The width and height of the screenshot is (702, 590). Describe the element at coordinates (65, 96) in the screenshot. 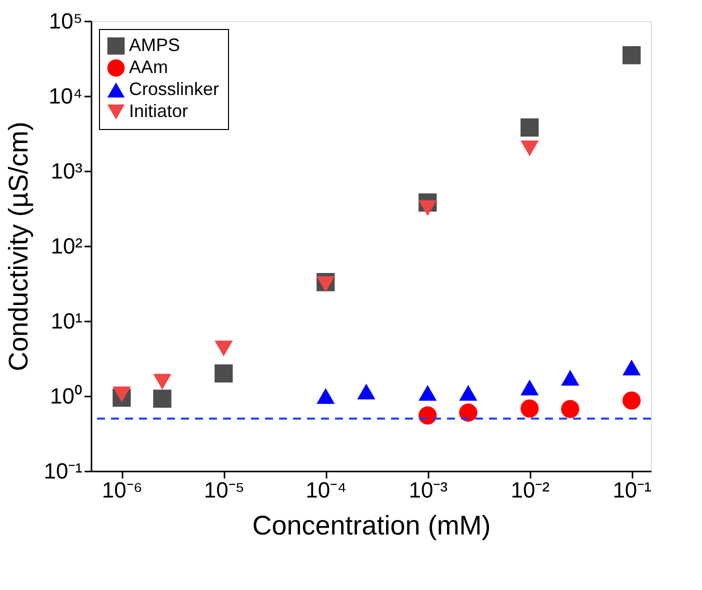

I see `y-tick-label: 10⁴` at that location.